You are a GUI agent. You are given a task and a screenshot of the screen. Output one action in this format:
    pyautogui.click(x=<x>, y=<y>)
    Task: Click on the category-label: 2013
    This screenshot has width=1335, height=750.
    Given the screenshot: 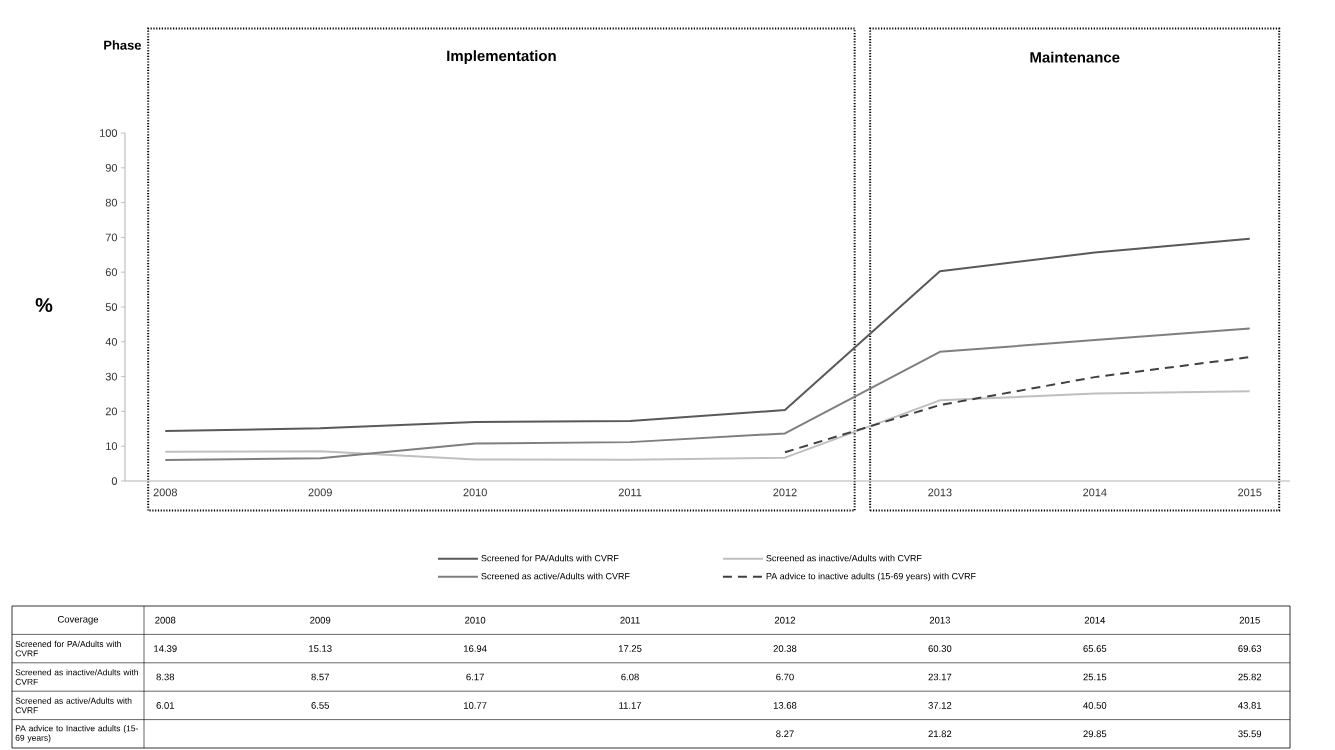 What is the action you would take?
    pyautogui.click(x=939, y=620)
    